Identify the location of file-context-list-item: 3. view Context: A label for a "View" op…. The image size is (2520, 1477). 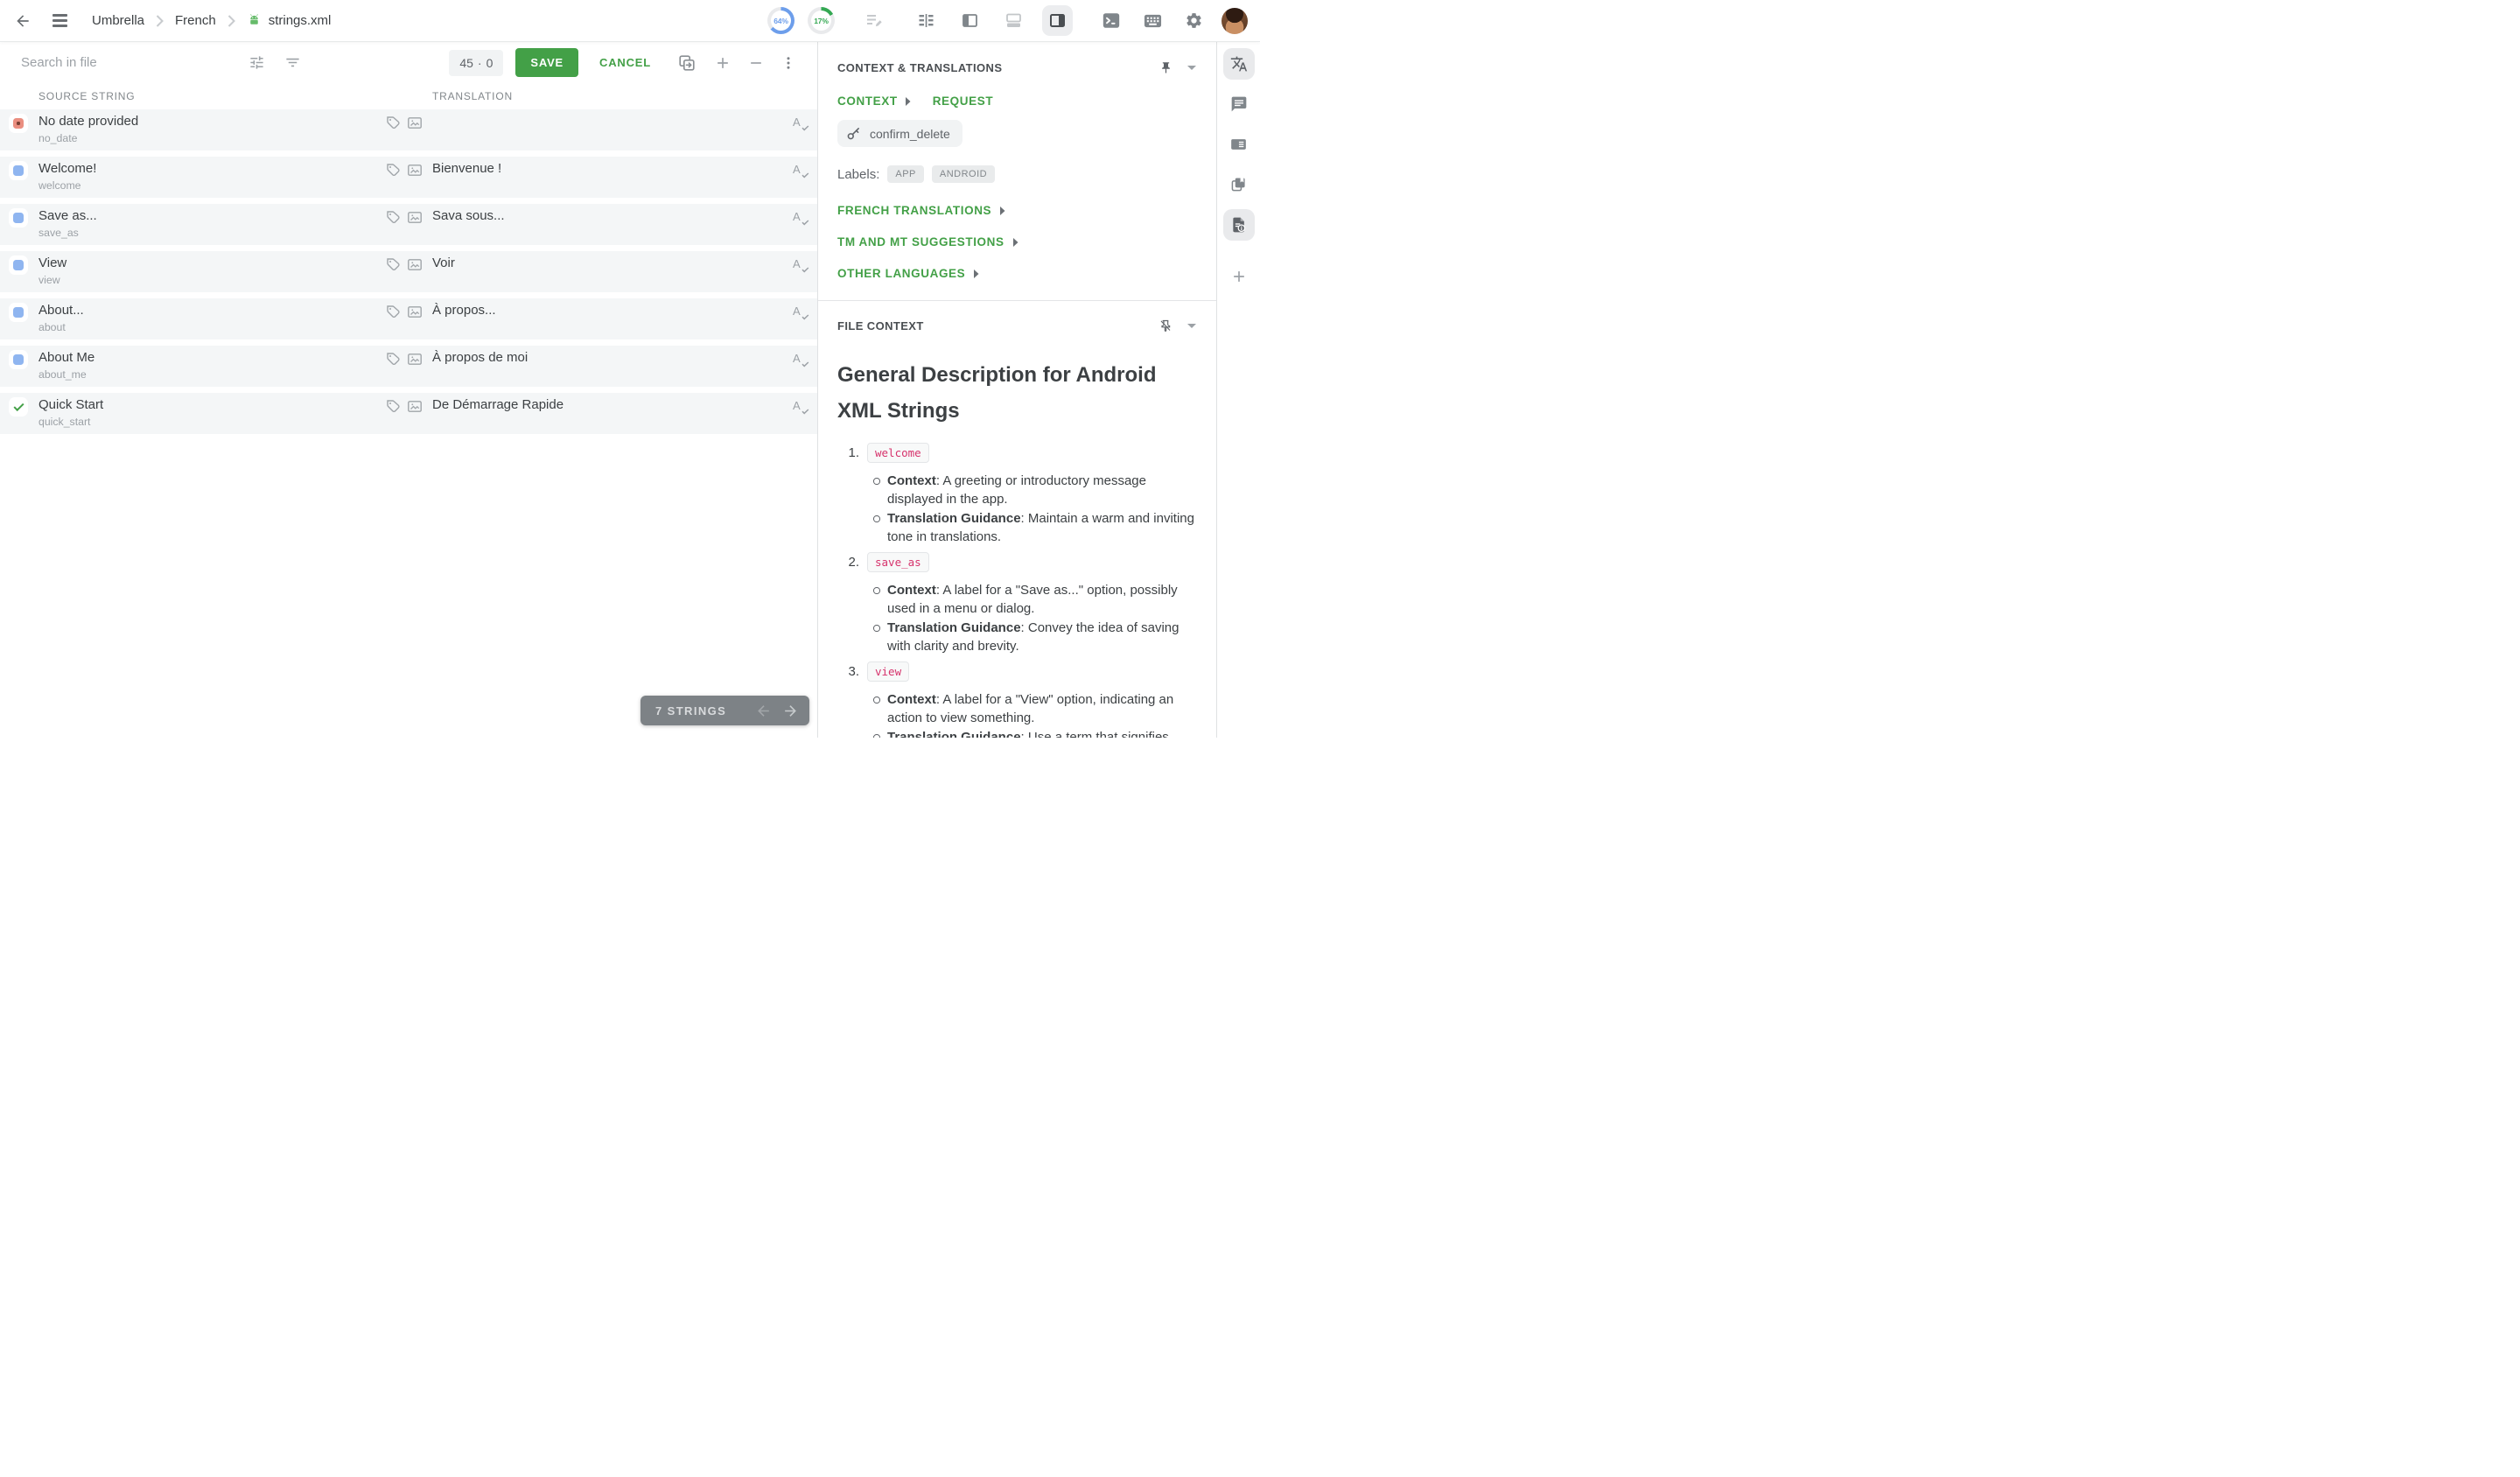
(1017, 700).